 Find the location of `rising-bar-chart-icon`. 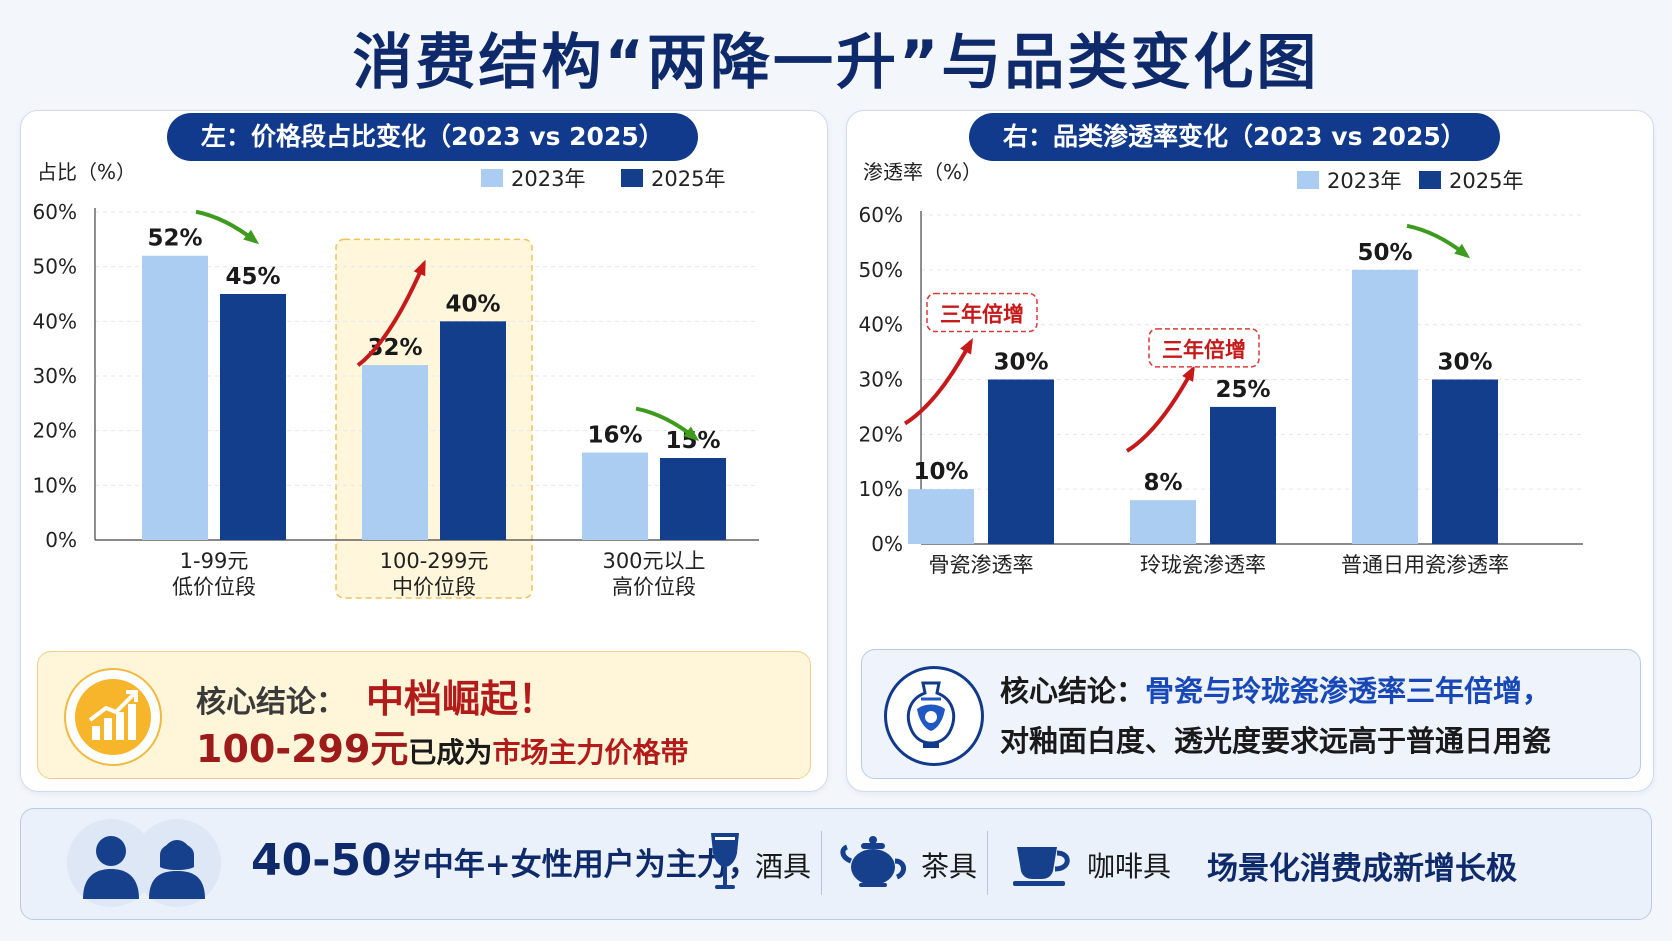

rising-bar-chart-icon is located at coordinates (113, 717).